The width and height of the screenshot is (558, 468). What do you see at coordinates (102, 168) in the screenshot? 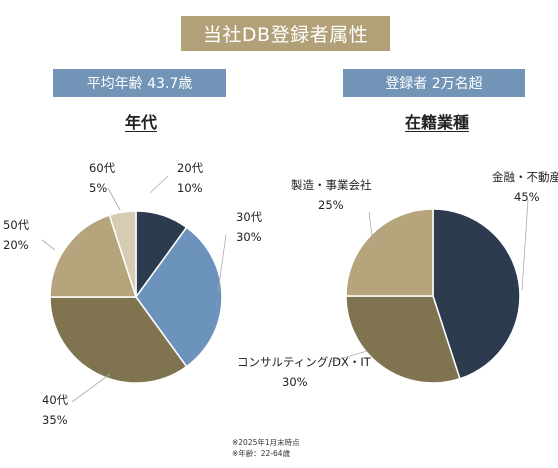
I see `age-category-label-4: 60代` at bounding box center [102, 168].